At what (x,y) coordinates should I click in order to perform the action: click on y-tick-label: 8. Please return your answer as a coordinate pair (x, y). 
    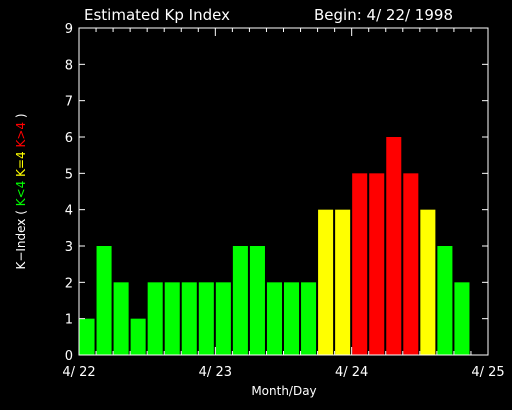
    Looking at the image, I should click on (69, 65).